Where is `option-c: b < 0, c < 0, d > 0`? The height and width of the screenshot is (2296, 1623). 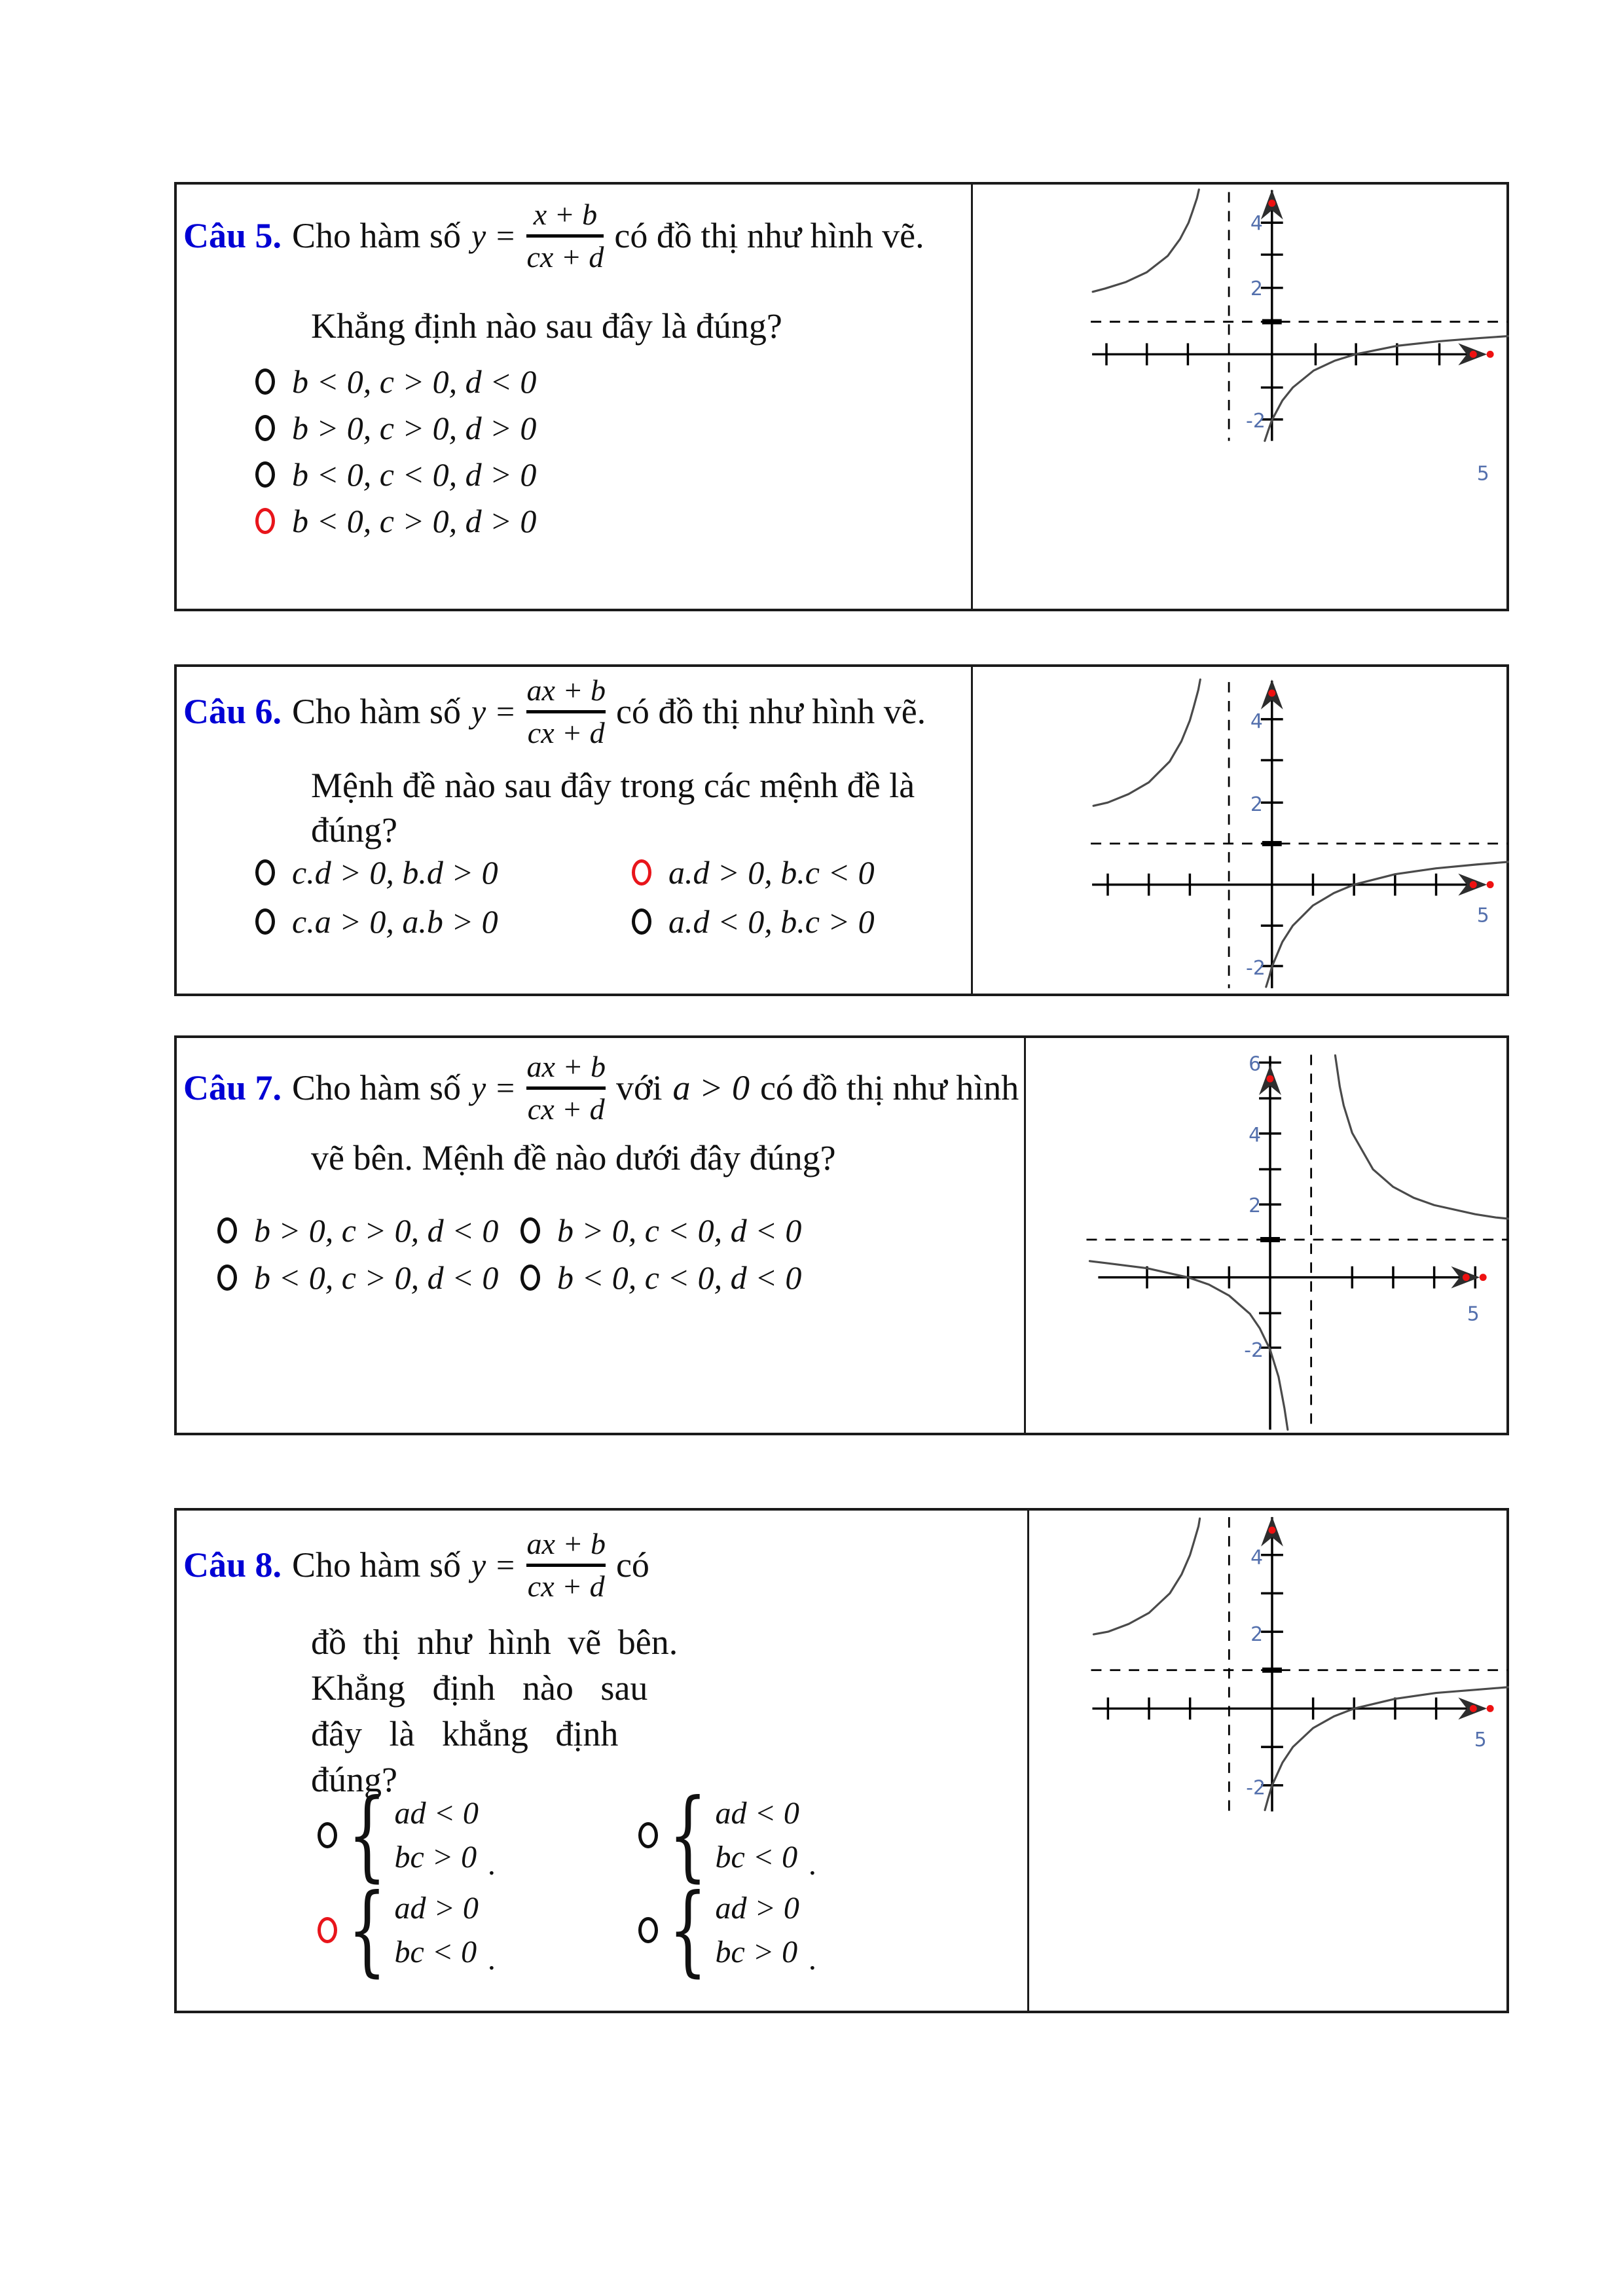 option-c: b < 0, c < 0, d > 0 is located at coordinates (395, 474).